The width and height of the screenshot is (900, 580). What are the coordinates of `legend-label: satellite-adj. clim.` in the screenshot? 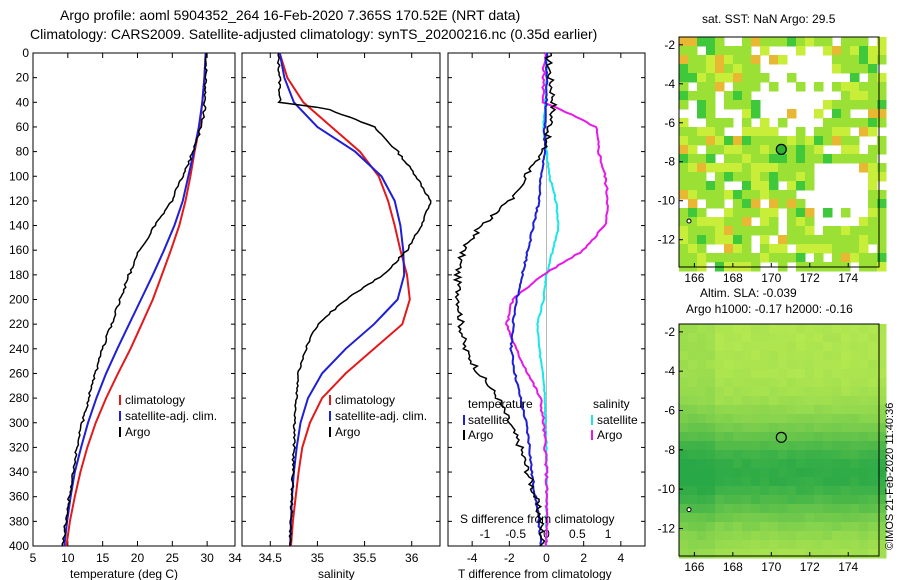 It's located at (171, 416).